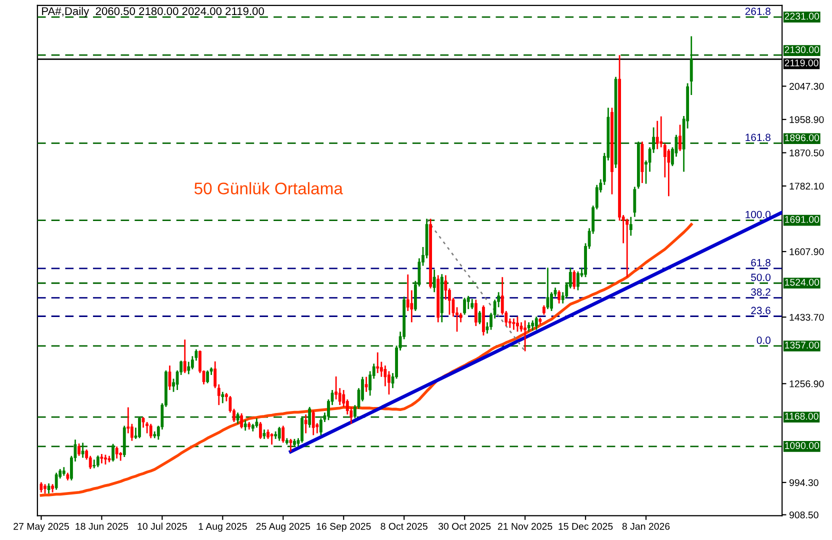 The height and width of the screenshot is (540, 832). I want to click on y-tick-label: 1433.70, so click(807, 317).